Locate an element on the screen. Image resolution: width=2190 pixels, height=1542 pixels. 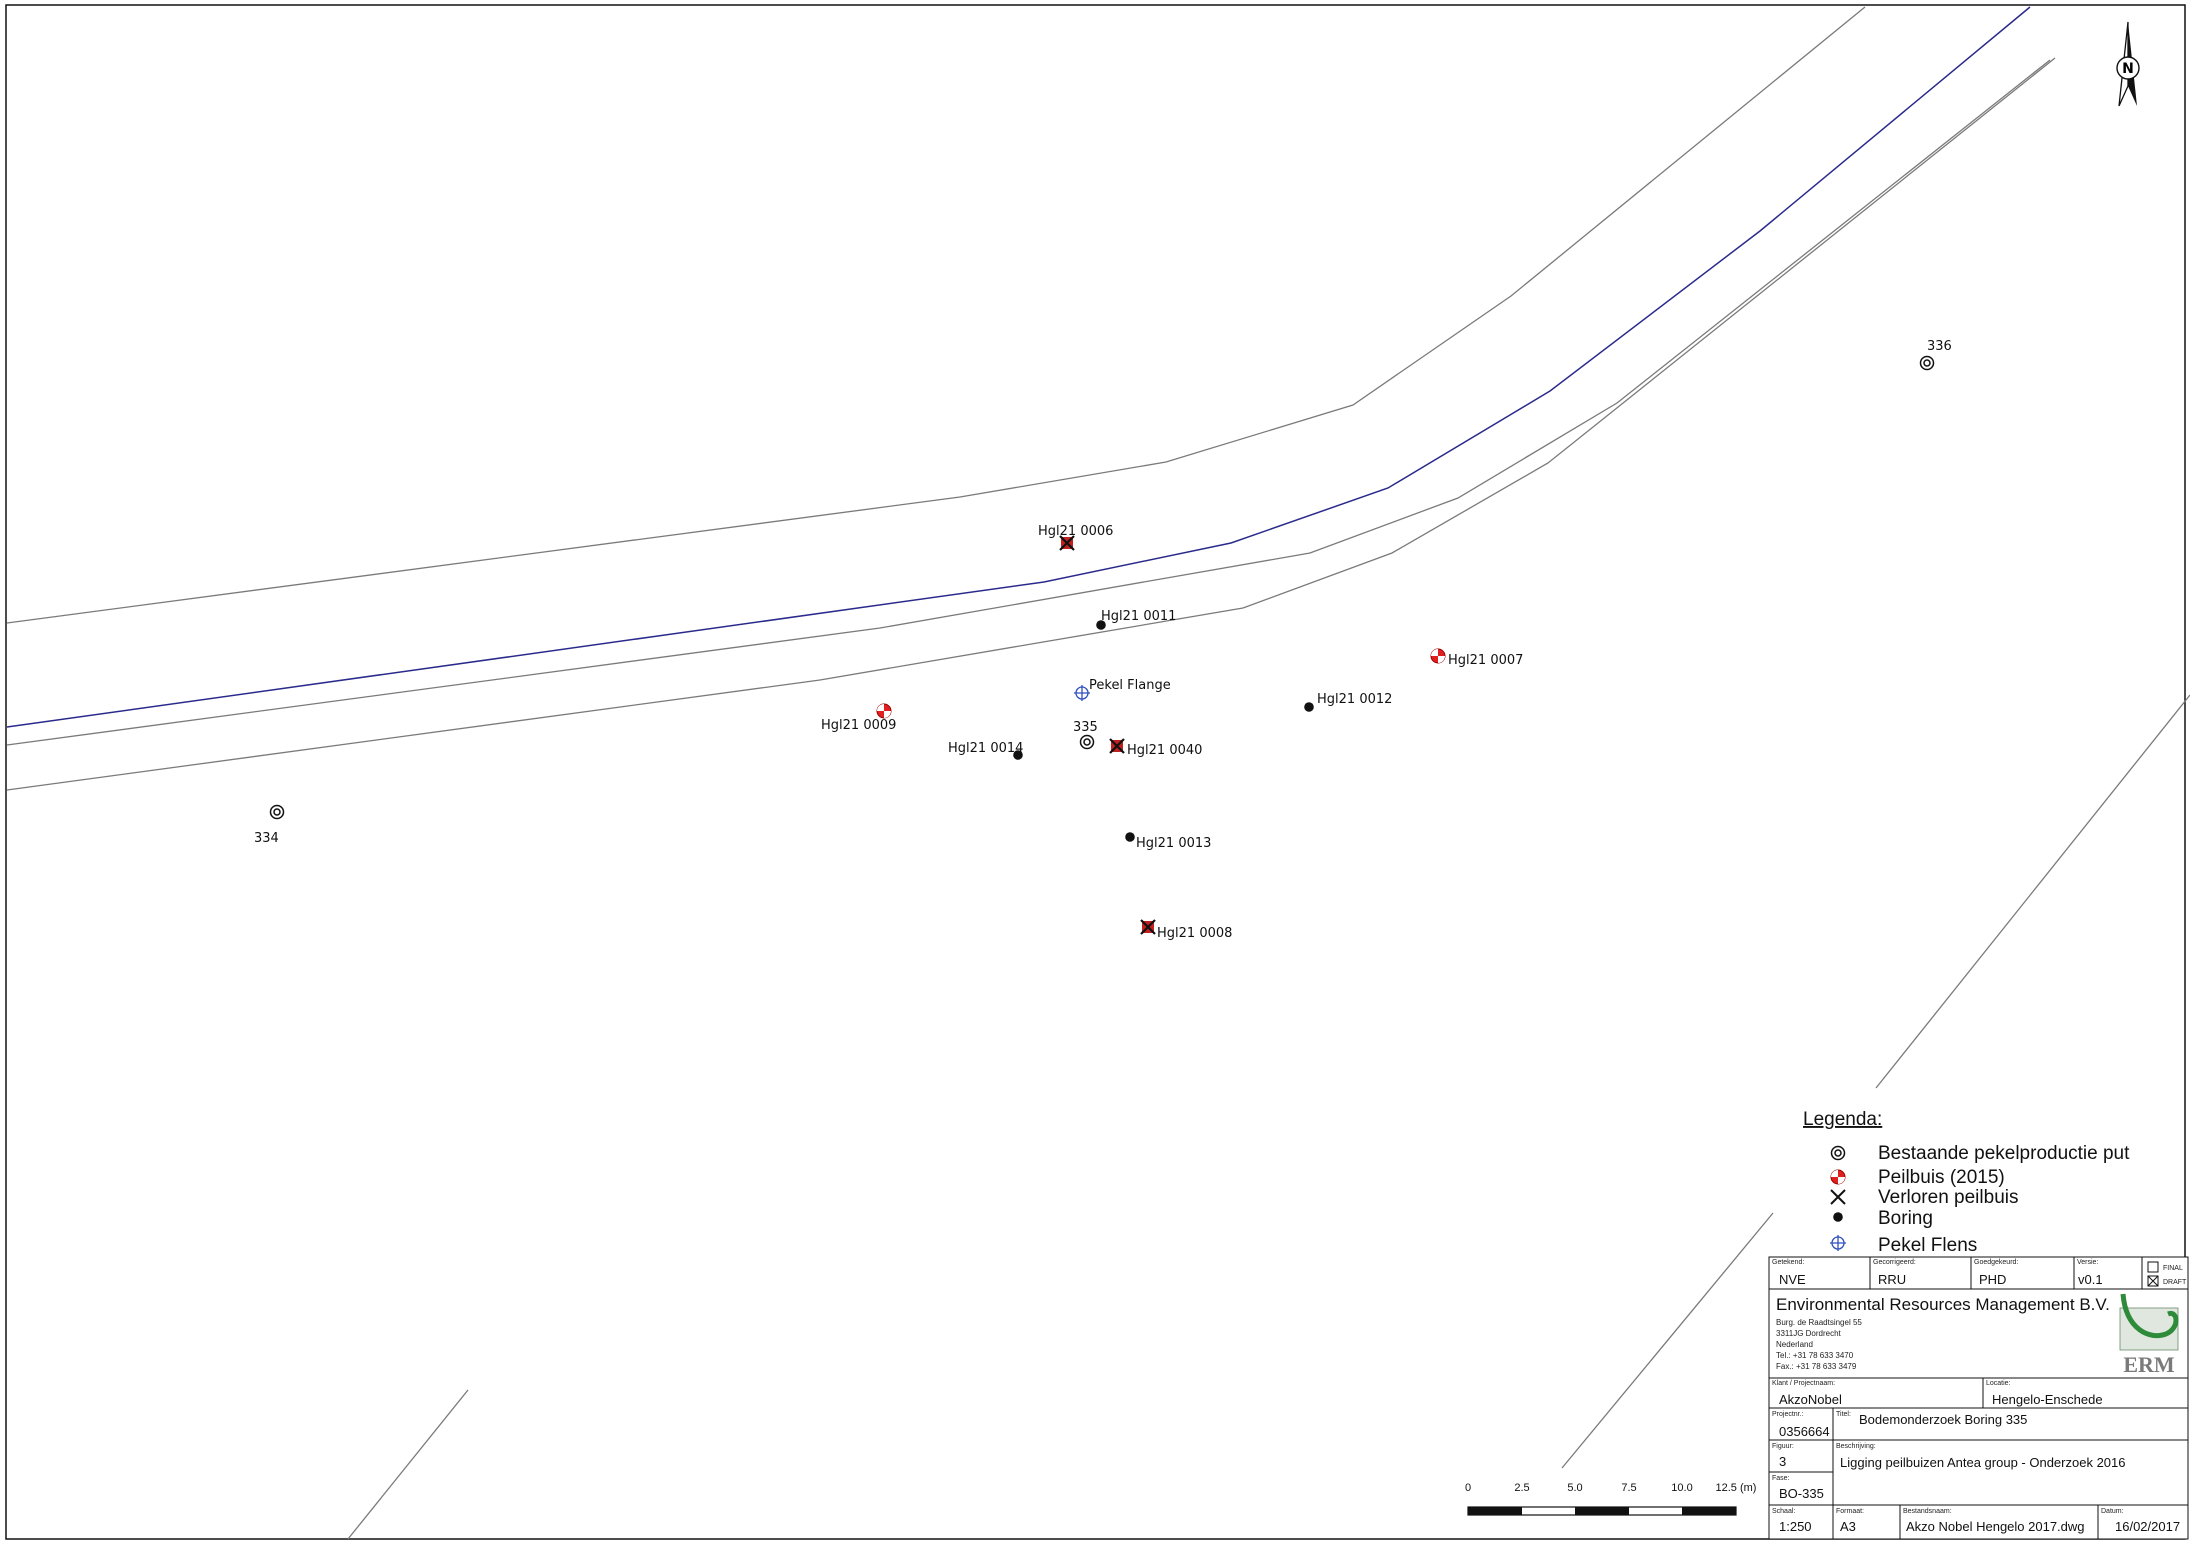
label-336: 336 is located at coordinates (1939, 346).